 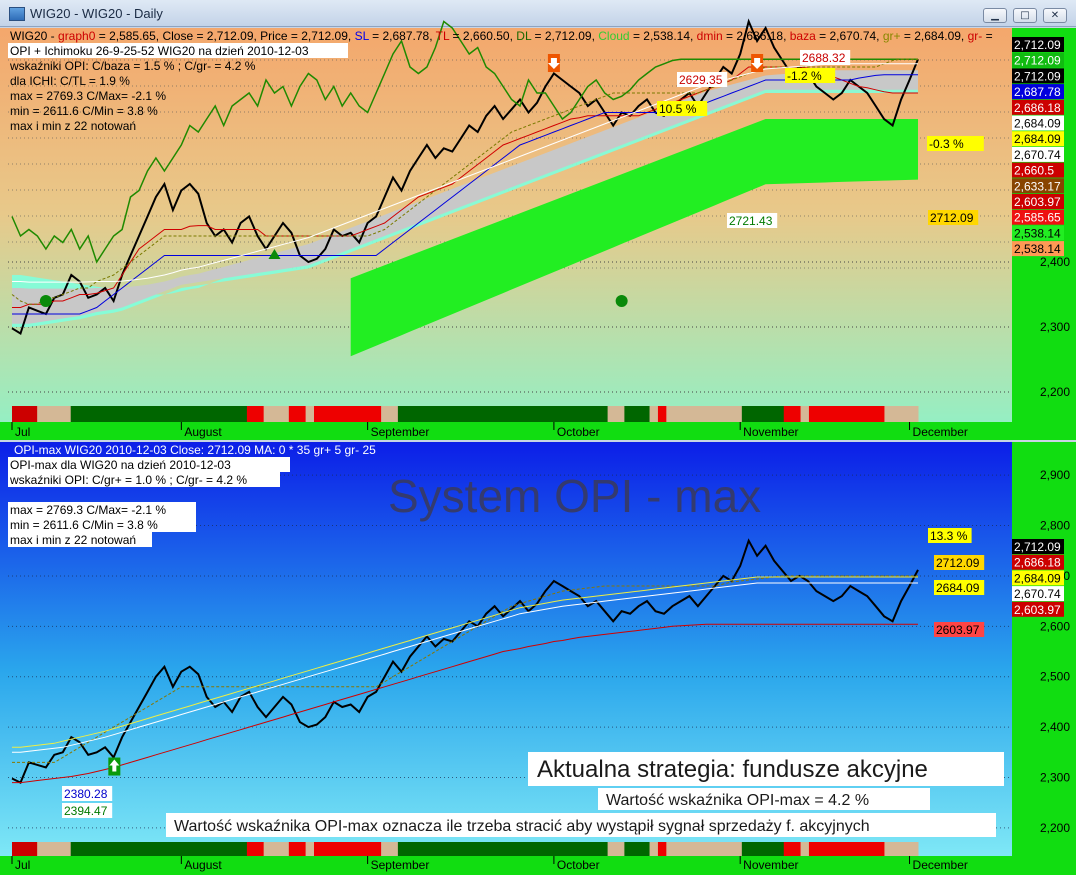 What do you see at coordinates (770, 865) in the screenshot?
I see `bottom-x-tick-label: November` at bounding box center [770, 865].